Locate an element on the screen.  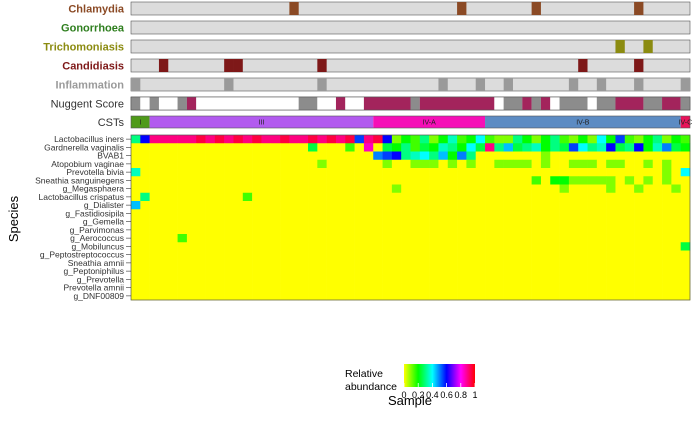
track-cell-candidiasis is located at coordinates (583, 65).